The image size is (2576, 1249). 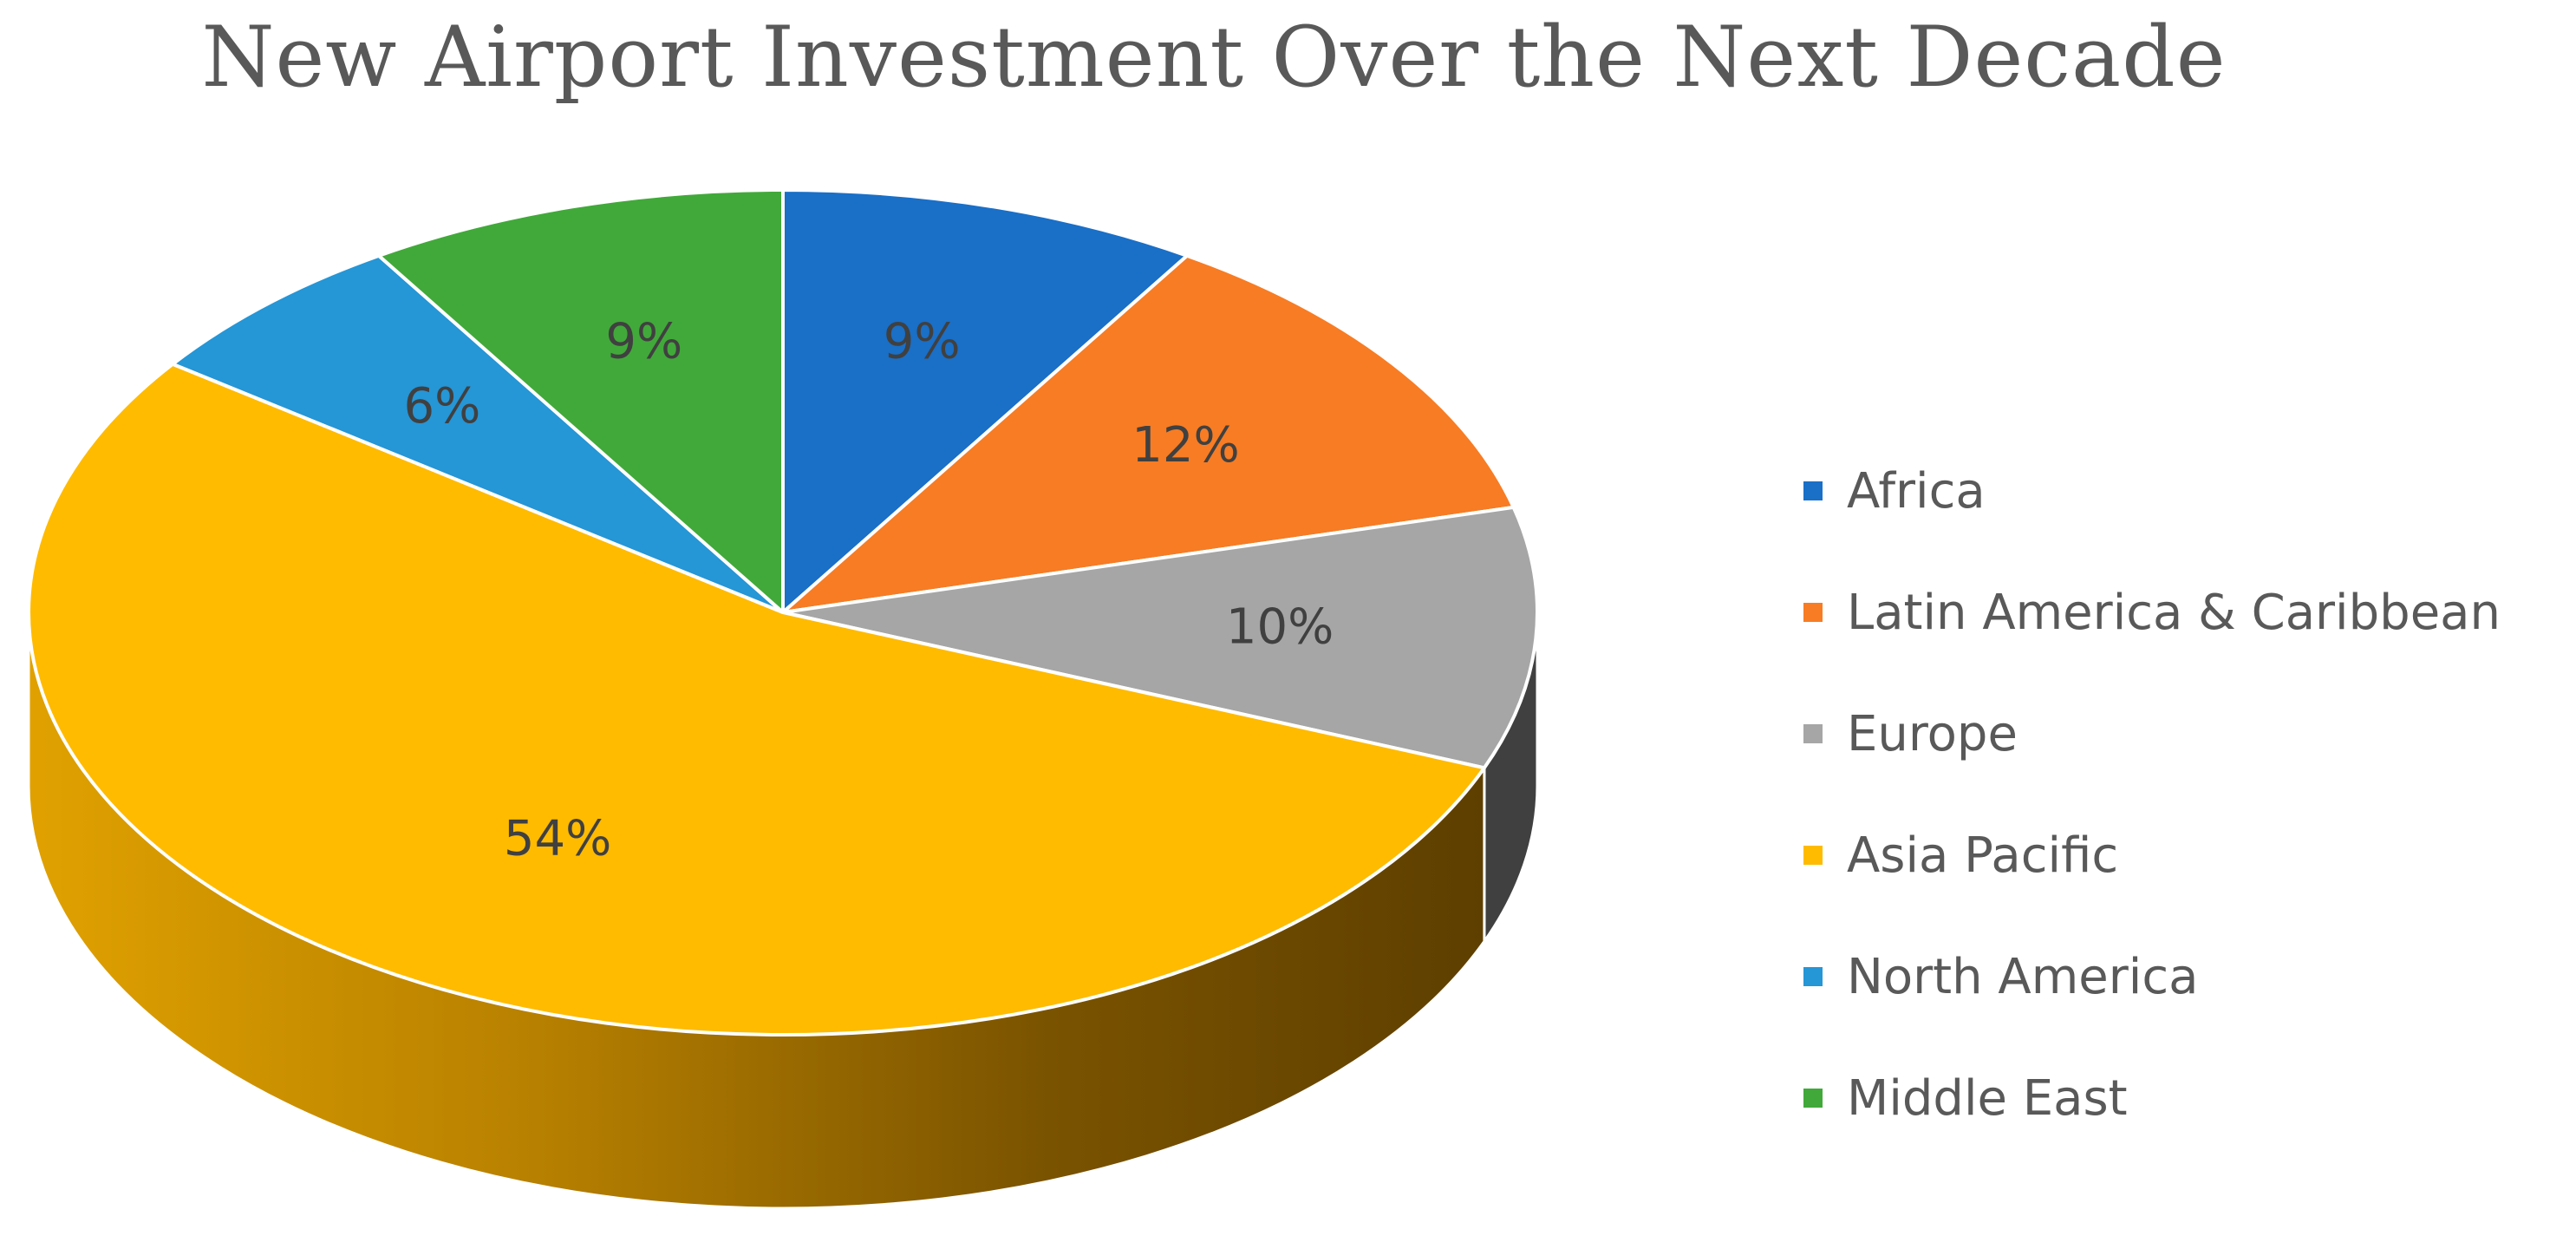 What do you see at coordinates (644, 341) in the screenshot?
I see `data-label-middle-east: 9%` at bounding box center [644, 341].